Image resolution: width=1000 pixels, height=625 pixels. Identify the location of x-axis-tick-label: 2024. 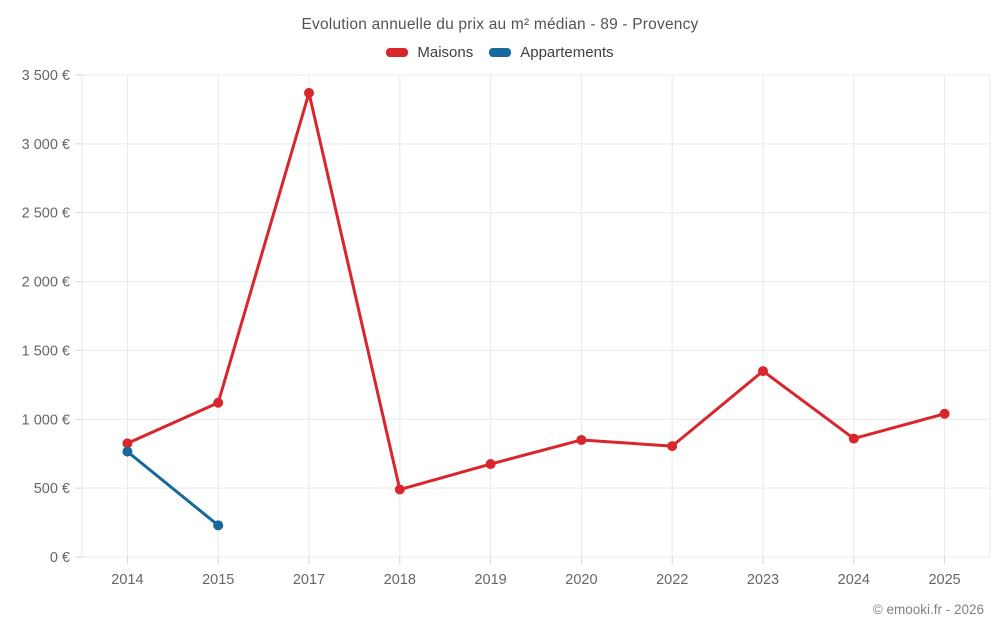
(854, 580).